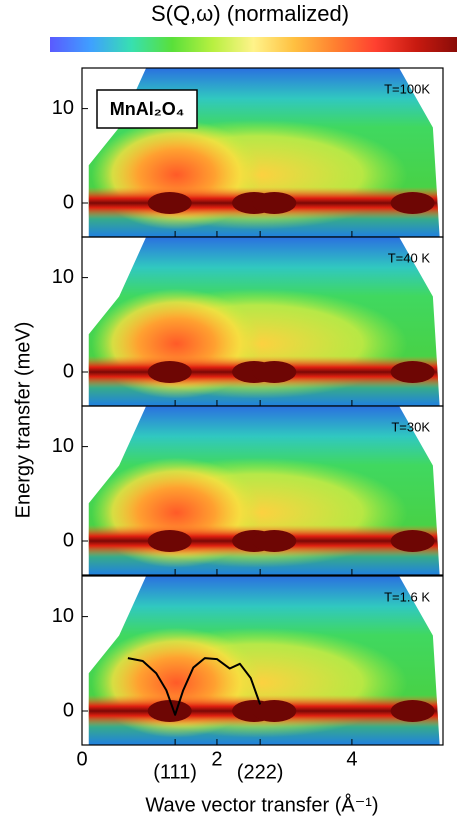 Image resolution: width=459 pixels, height=828 pixels. What do you see at coordinates (351, 759) in the screenshot?
I see `x-tick-label: 4` at bounding box center [351, 759].